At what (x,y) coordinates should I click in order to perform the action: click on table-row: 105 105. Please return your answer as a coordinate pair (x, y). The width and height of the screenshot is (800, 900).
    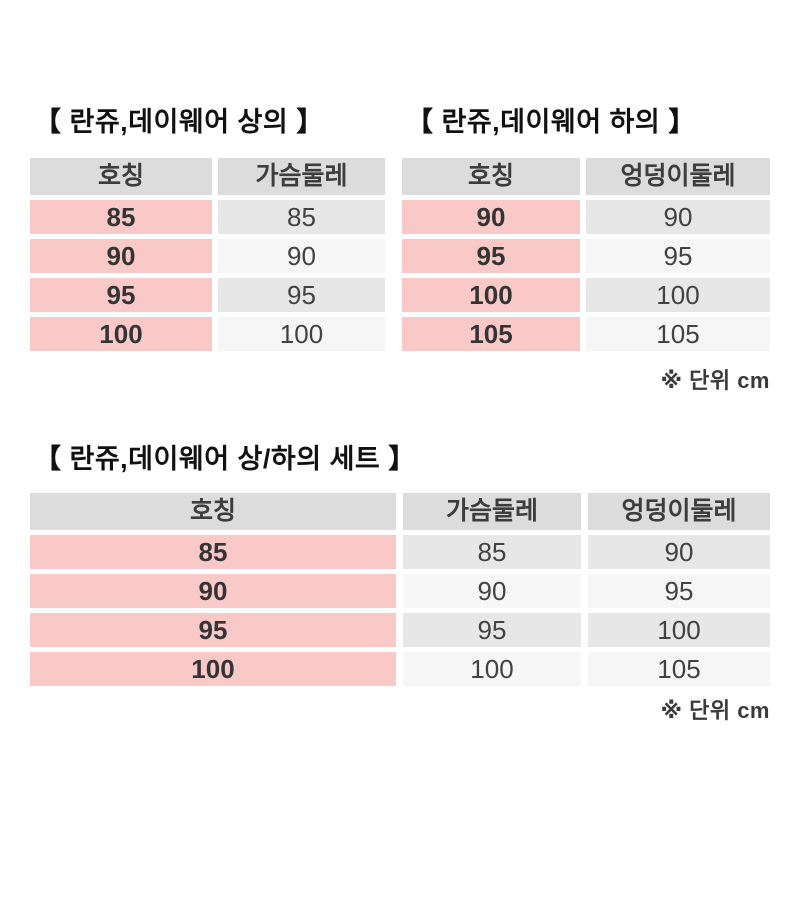
    Looking at the image, I should click on (586, 334).